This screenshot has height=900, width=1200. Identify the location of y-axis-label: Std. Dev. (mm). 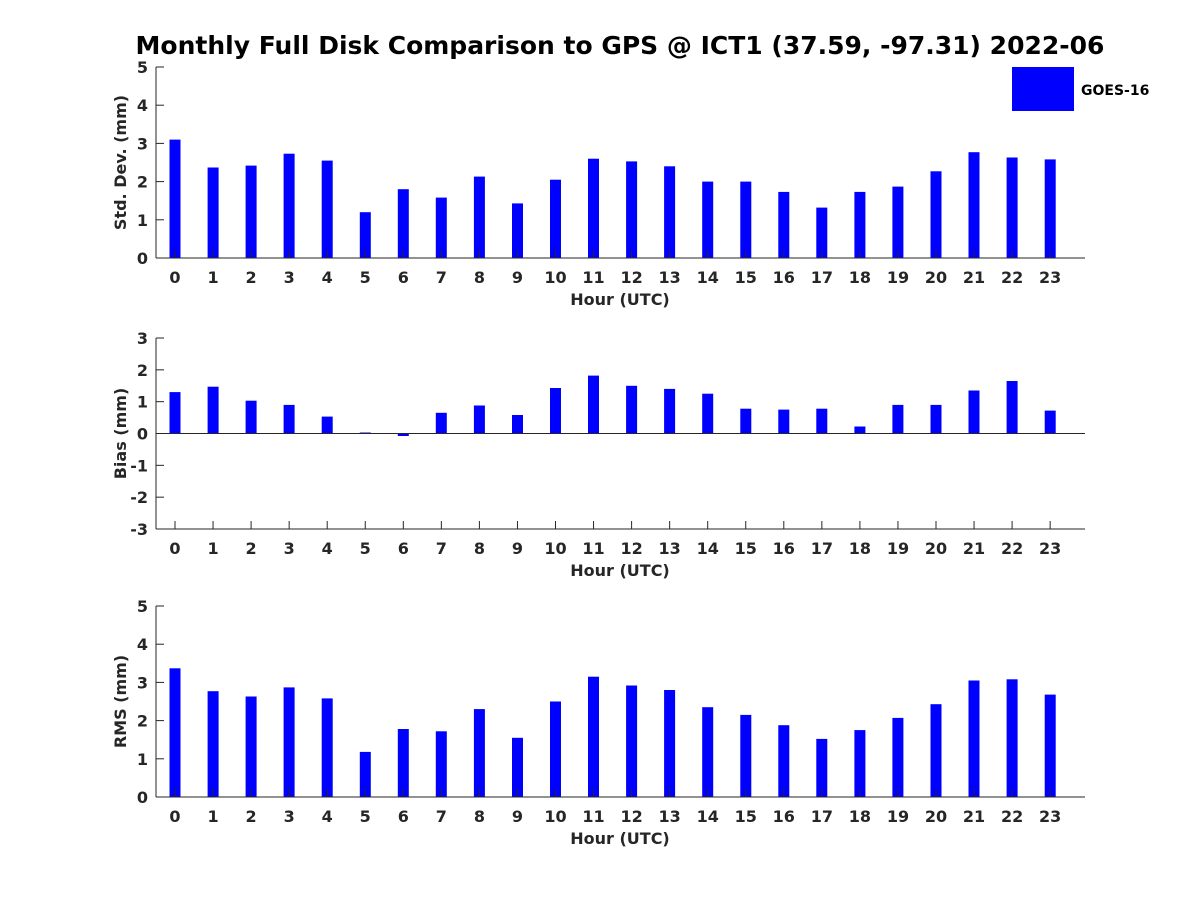
(120, 162).